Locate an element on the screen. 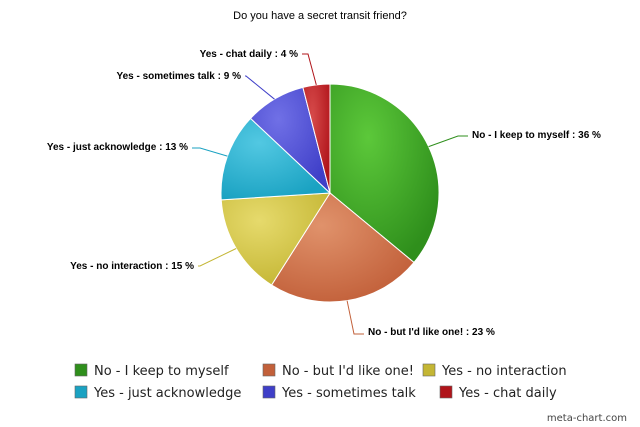 The height and width of the screenshot is (427, 640). legend-label-6: Yes - chat daily is located at coordinates (507, 393).